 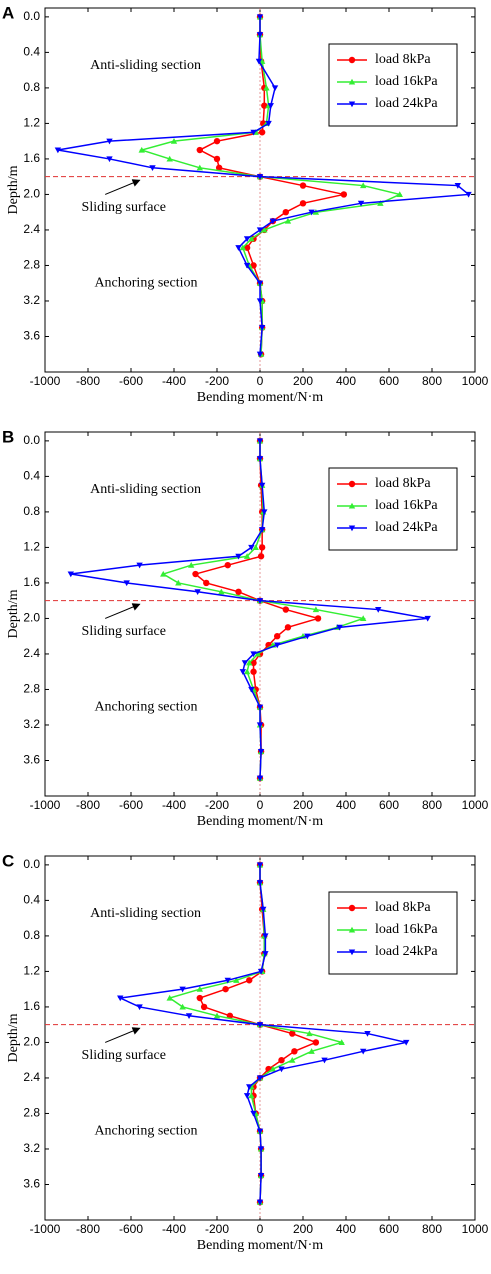 I want to click on x-tick-label: 400, so click(x=346, y=1229).